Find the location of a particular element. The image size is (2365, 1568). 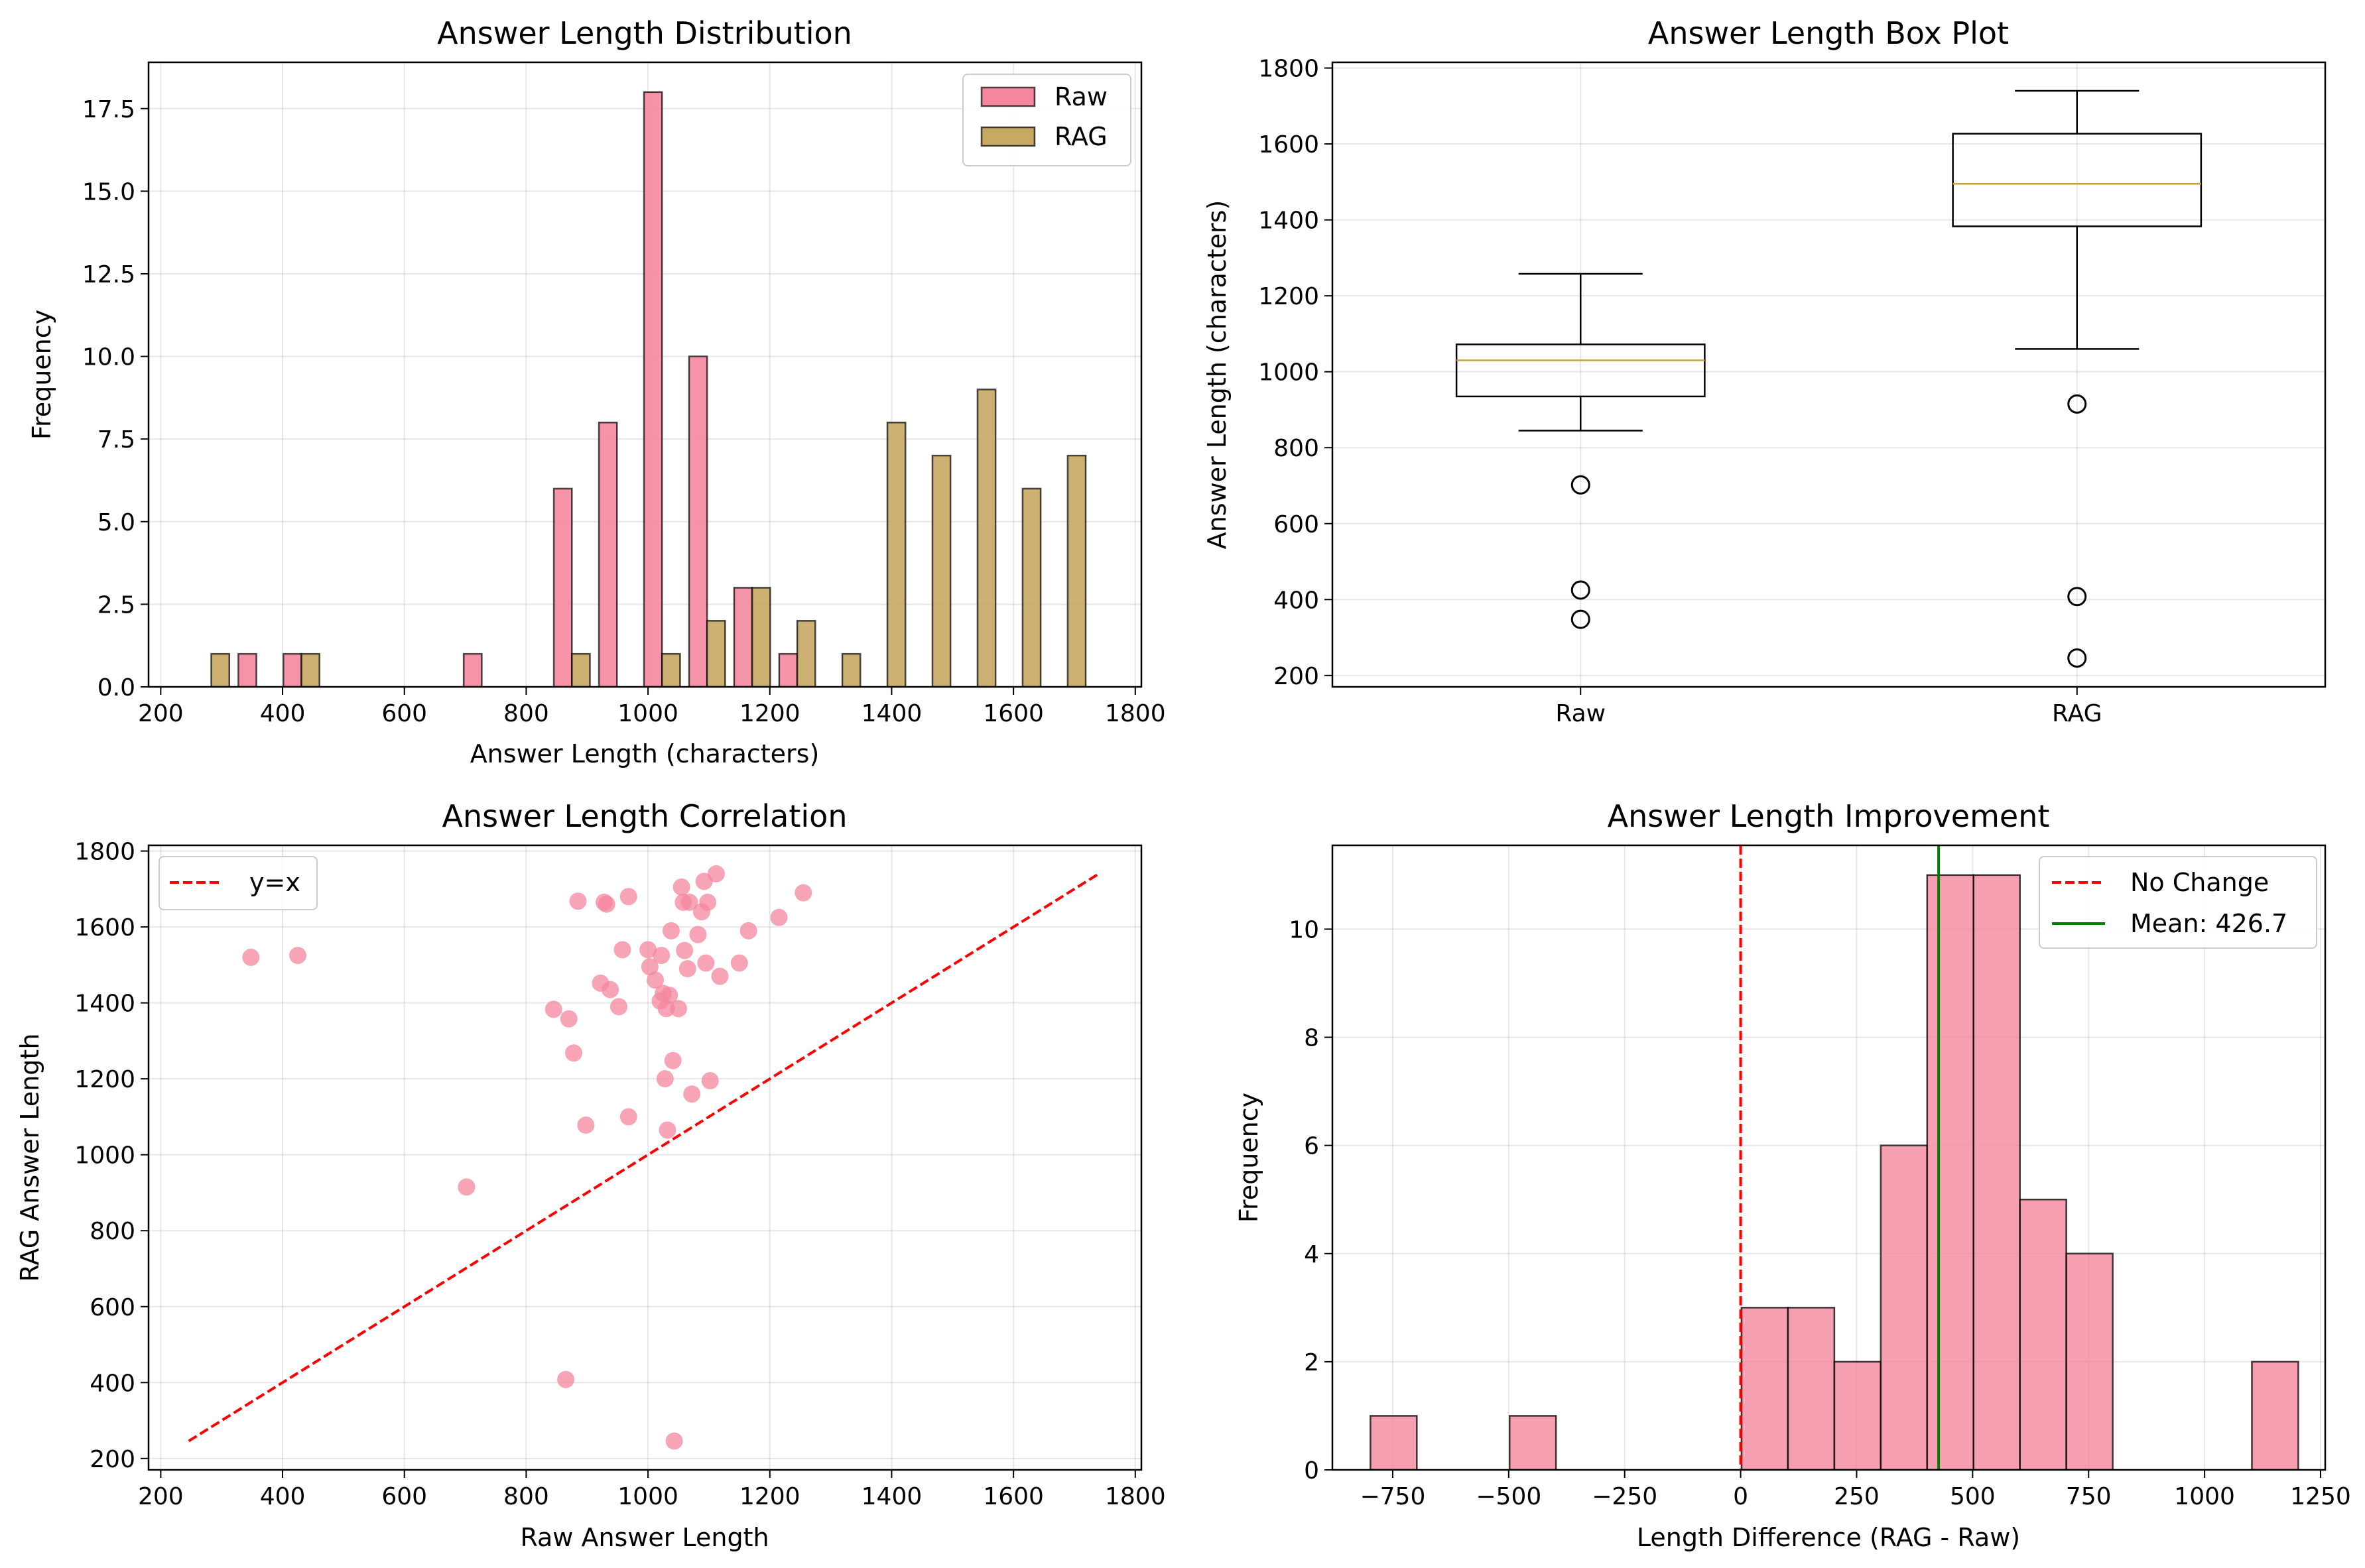

bars is located at coordinates (648, 389).